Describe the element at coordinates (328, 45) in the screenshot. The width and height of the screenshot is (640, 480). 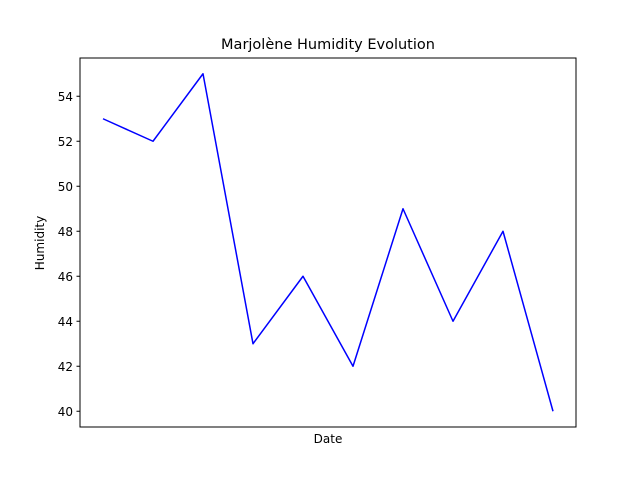
I see `chart-title: Marjolène Humidity Evolution` at that location.